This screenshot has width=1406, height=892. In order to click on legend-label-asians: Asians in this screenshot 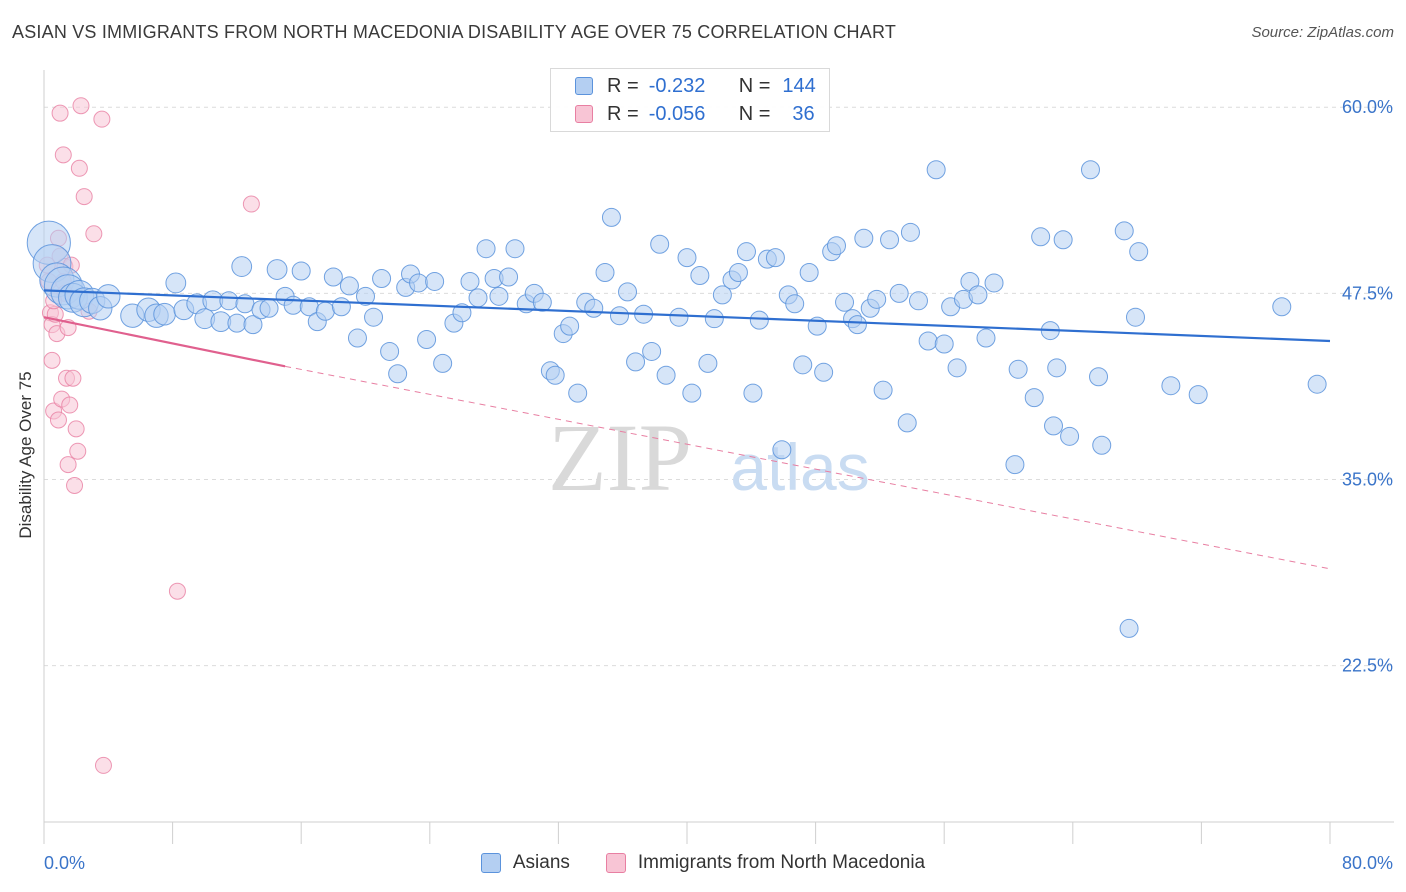, I will do `click(541, 862)`.